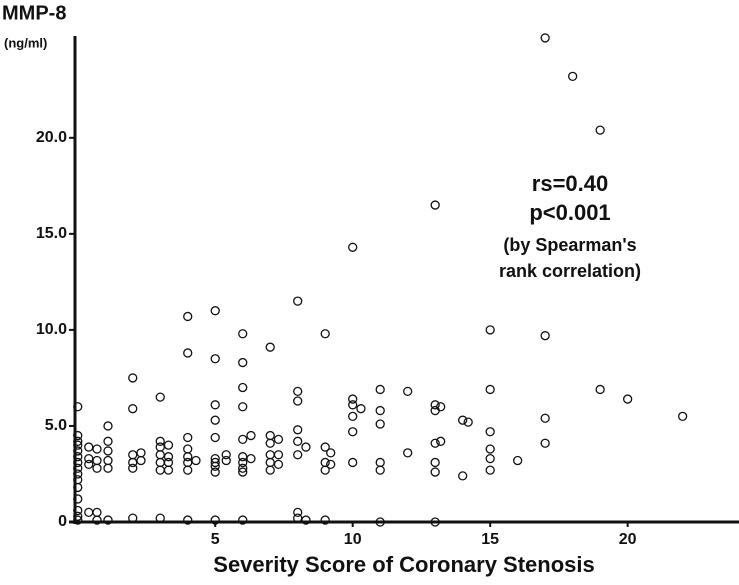 This screenshot has width=739, height=585. What do you see at coordinates (51, 233) in the screenshot?
I see `y-tick-label: 15.0` at bounding box center [51, 233].